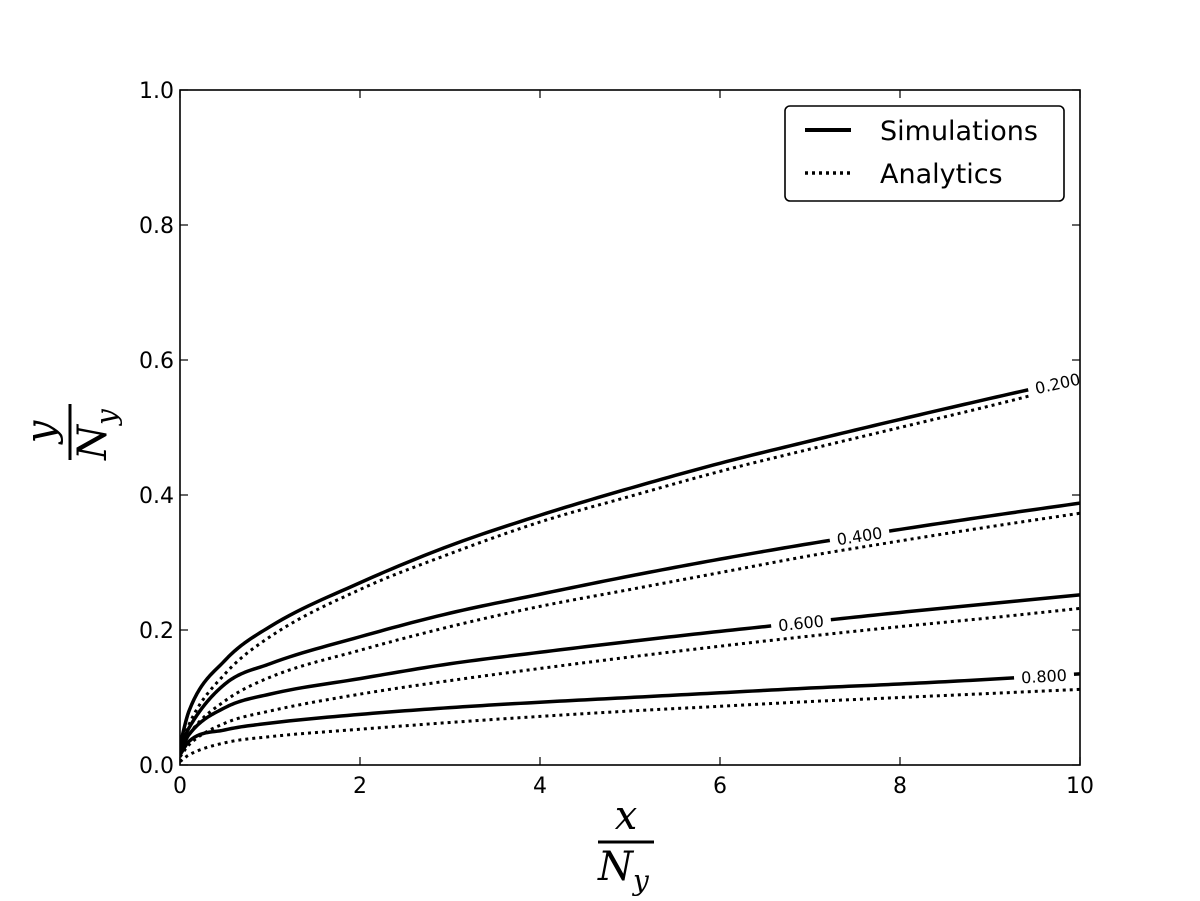  Describe the element at coordinates (156, 361) in the screenshot. I see `y-tick-label: 0.6` at that location.